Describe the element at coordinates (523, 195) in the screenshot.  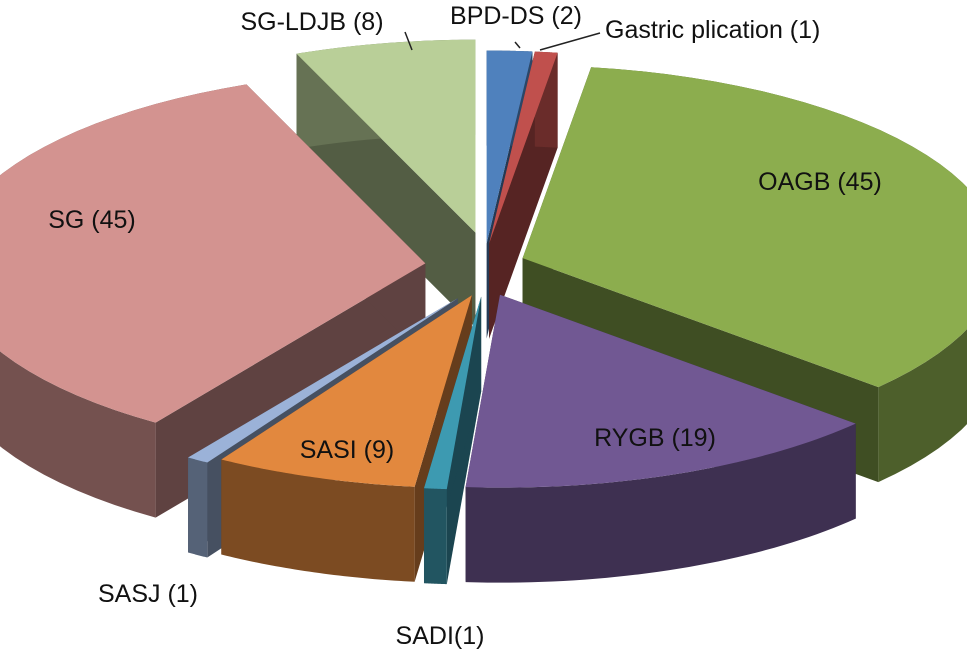
I see `pie-slice-gastric-plication` at that location.